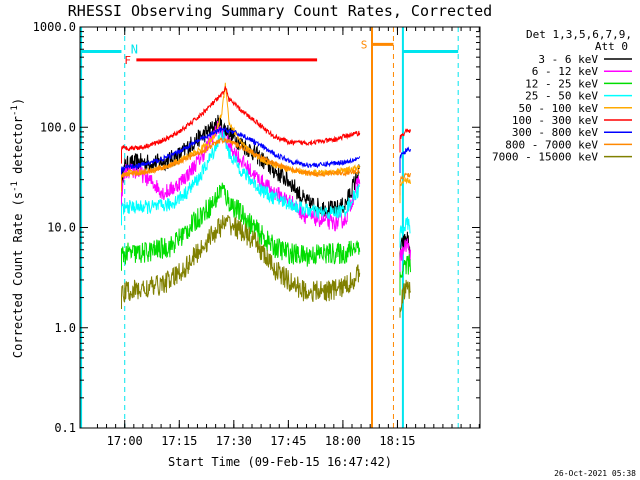 The width and height of the screenshot is (640, 480). Describe the element at coordinates (65, 328) in the screenshot. I see `y-tick-label: 1.0` at that location.